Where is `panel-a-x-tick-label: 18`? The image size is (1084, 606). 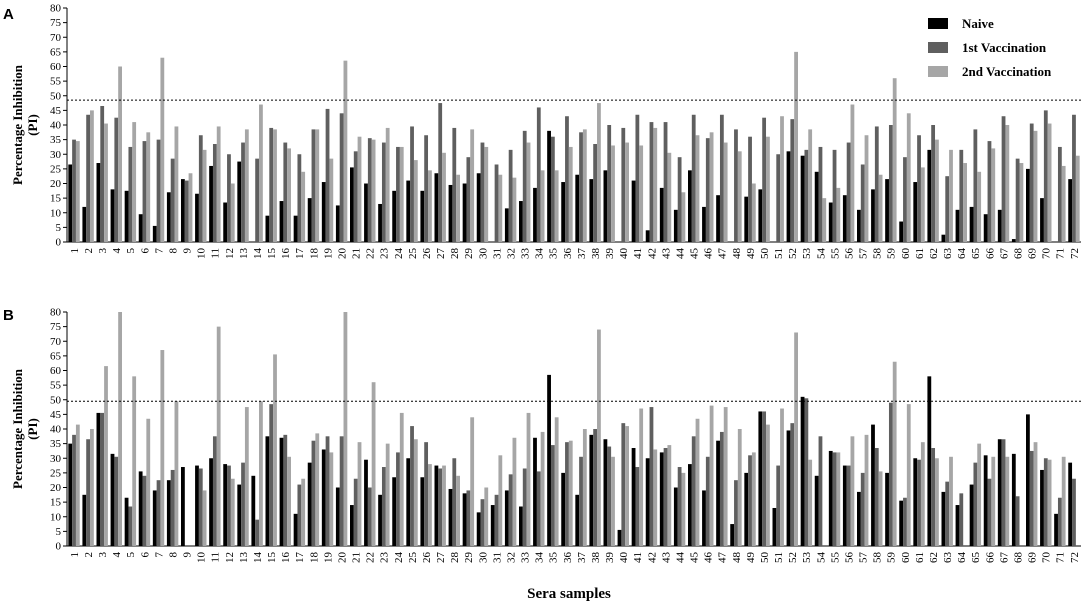
panel-a-x-tick-label: 18 is located at coordinates (314, 254).